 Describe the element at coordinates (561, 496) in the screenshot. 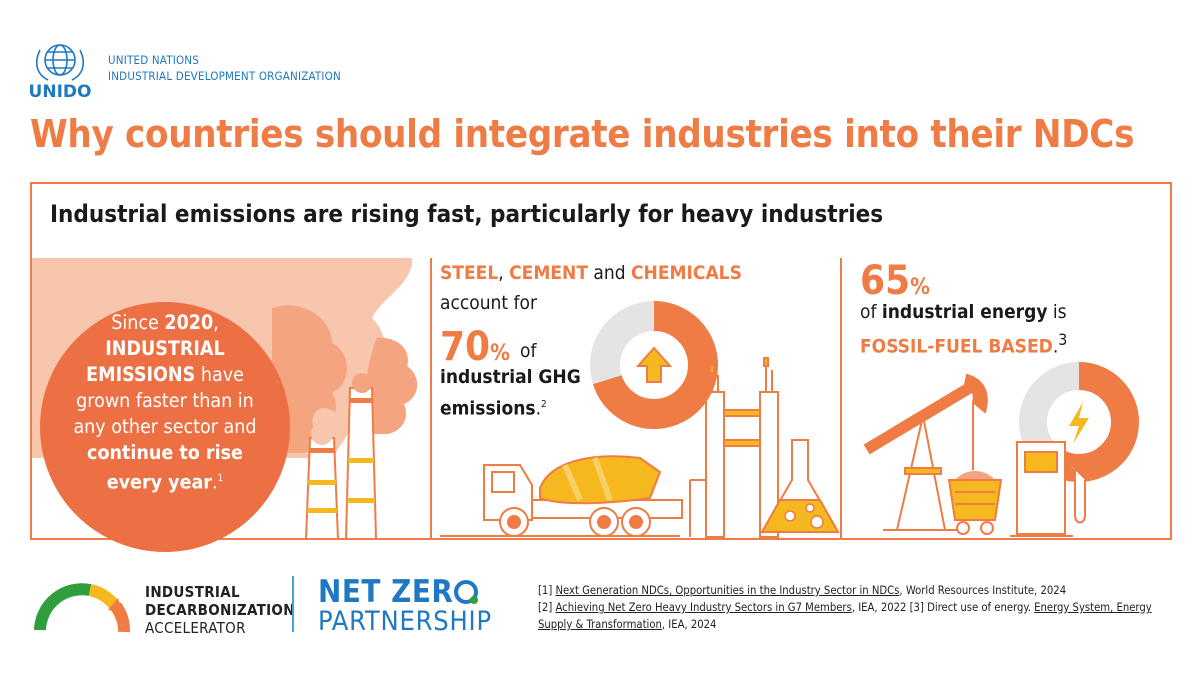

I see `cement-truck-icon` at that location.